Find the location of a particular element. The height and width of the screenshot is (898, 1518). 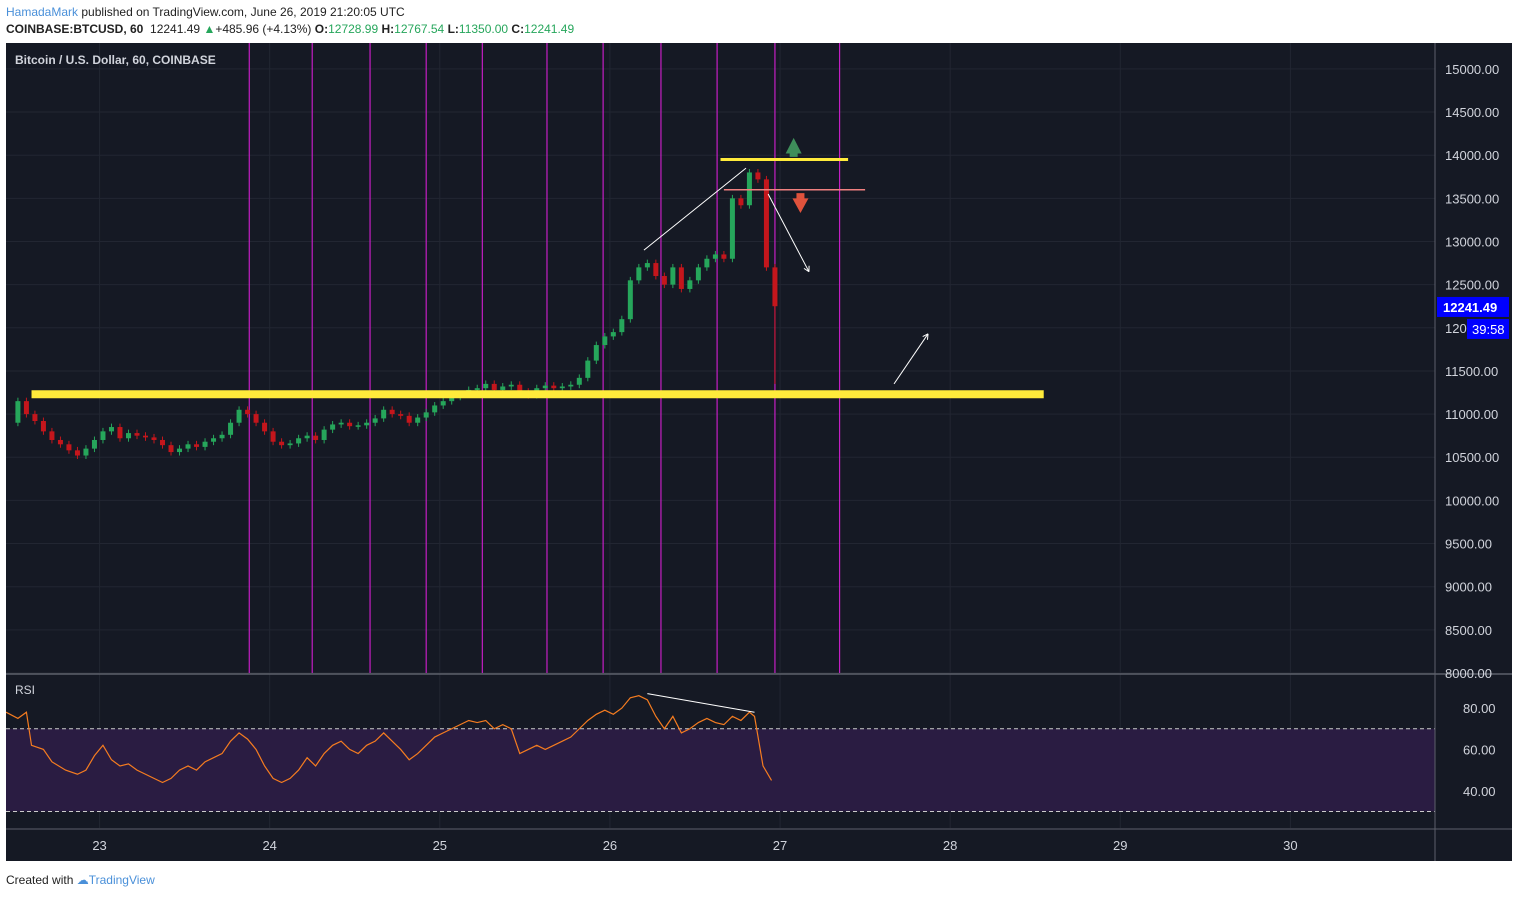

price-tick-label: 15000.00 is located at coordinates (1472, 69).